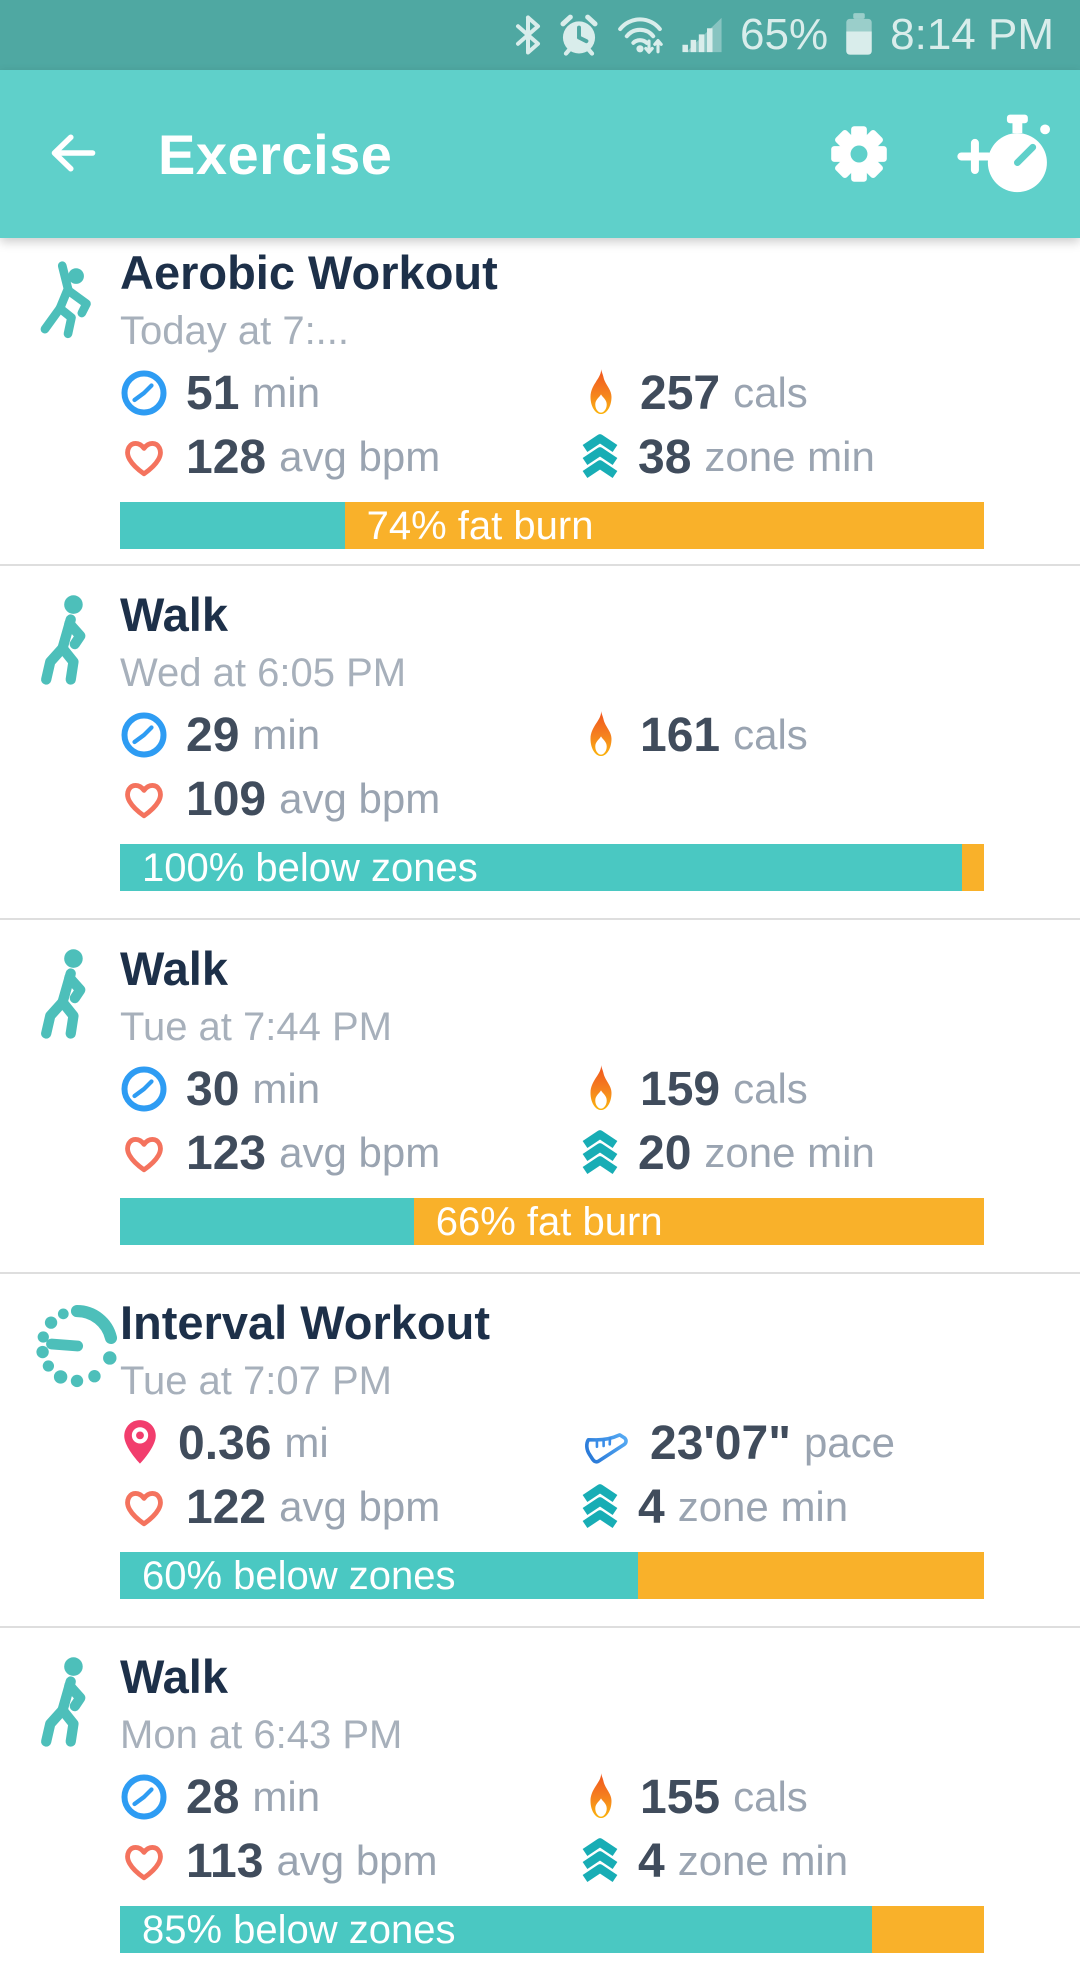  What do you see at coordinates (213, 1089) in the screenshot?
I see `stat-value: 30` at bounding box center [213, 1089].